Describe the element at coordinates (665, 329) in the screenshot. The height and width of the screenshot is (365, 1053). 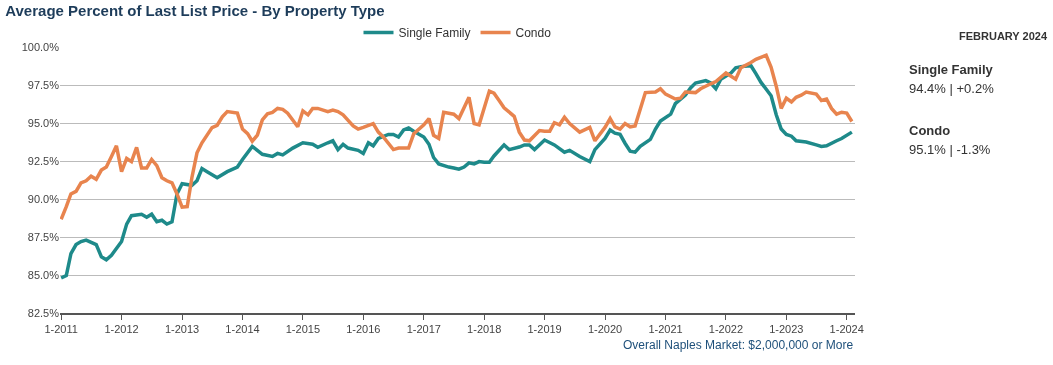
I see `x-tick-label: 1-2021` at that location.